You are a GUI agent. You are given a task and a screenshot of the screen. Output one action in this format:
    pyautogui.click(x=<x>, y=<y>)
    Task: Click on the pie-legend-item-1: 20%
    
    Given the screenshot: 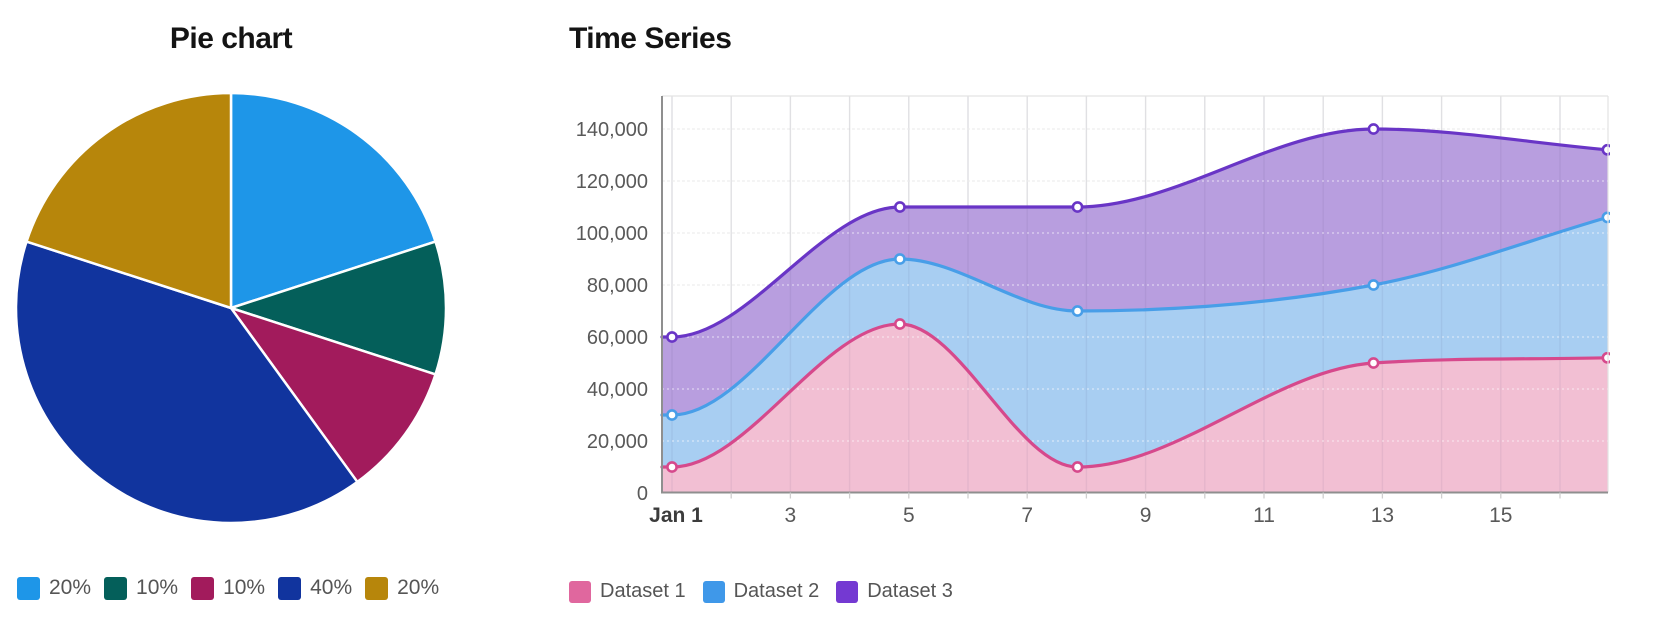 What is the action you would take?
    pyautogui.click(x=54, y=588)
    